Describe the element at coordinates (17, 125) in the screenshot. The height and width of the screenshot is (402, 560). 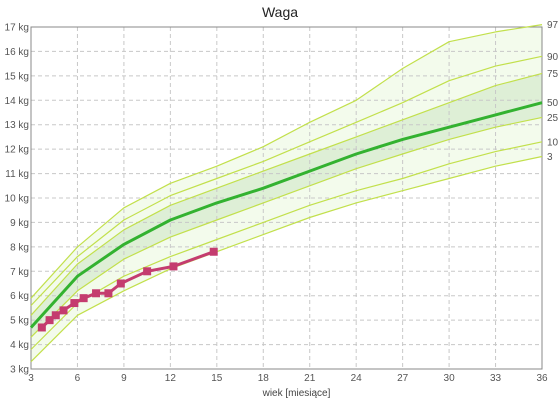
I see `y-tick-label: 13 kg` at that location.